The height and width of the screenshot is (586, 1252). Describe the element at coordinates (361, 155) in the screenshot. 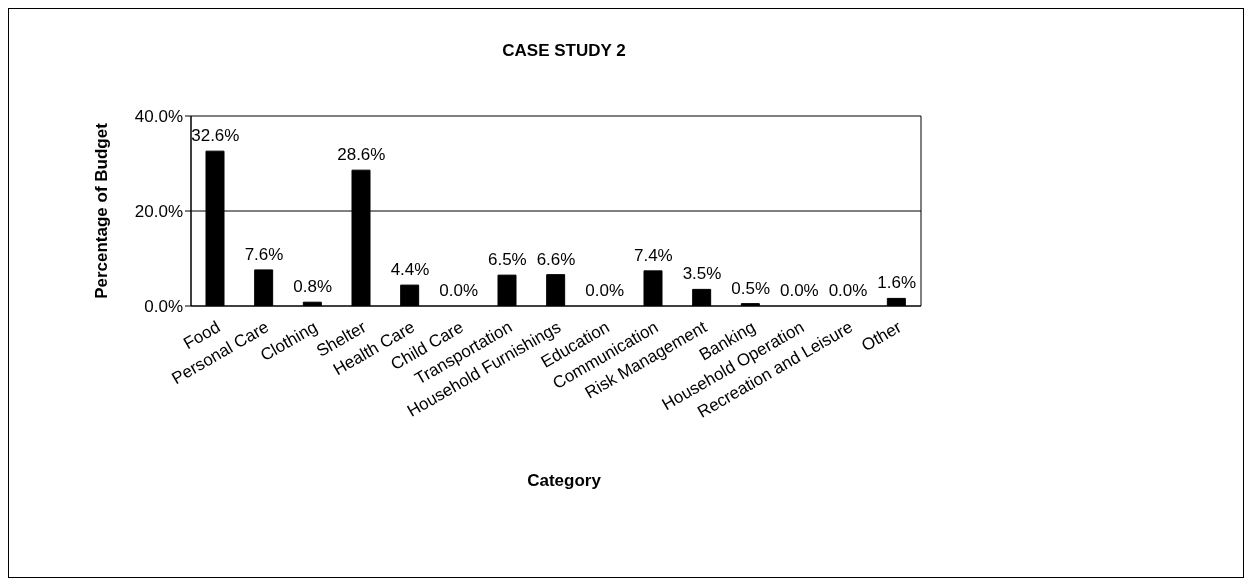

I see `data-label: 28.6%` at that location.